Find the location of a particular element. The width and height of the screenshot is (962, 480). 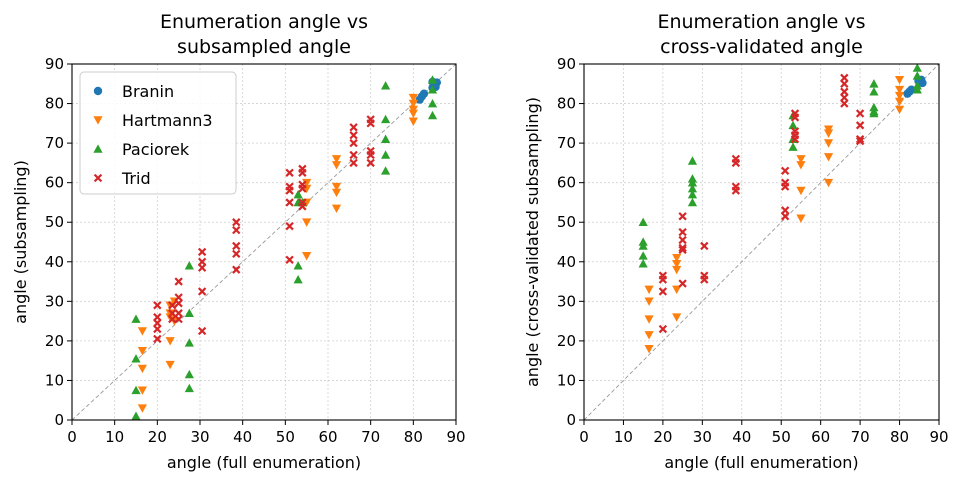

x-tick-label: 20 is located at coordinates (662, 437).